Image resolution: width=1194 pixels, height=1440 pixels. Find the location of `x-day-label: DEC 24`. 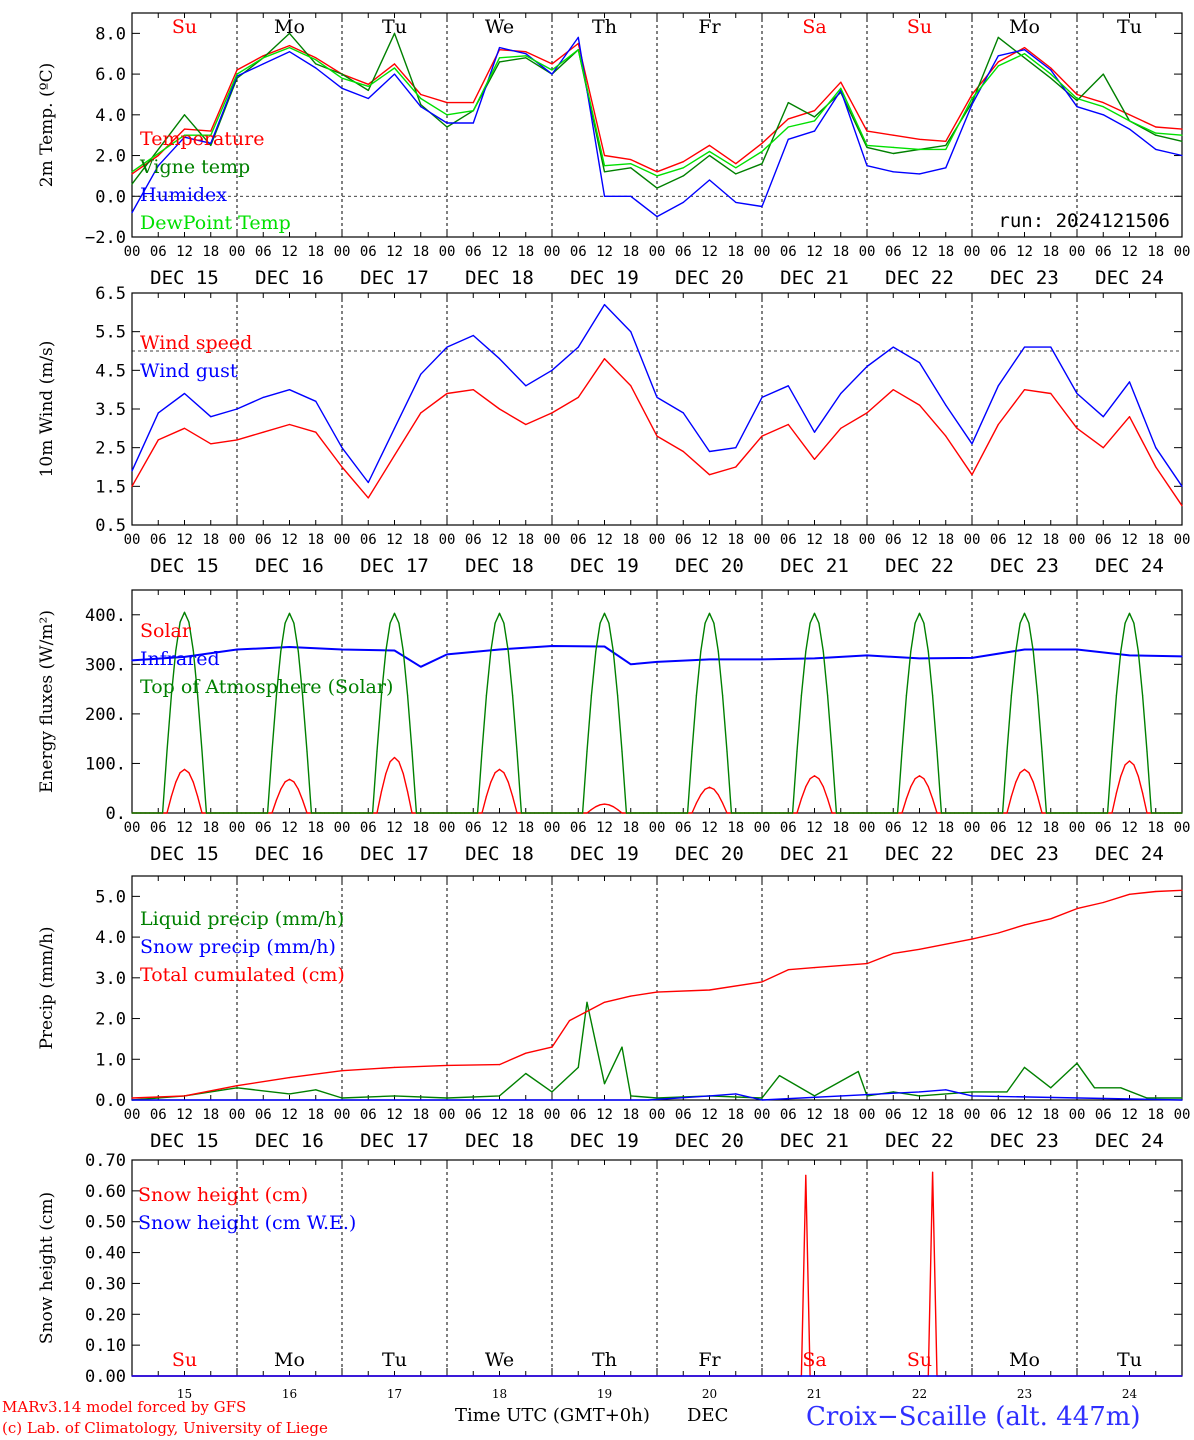

x-day-label: DEC 24 is located at coordinates (1129, 854).